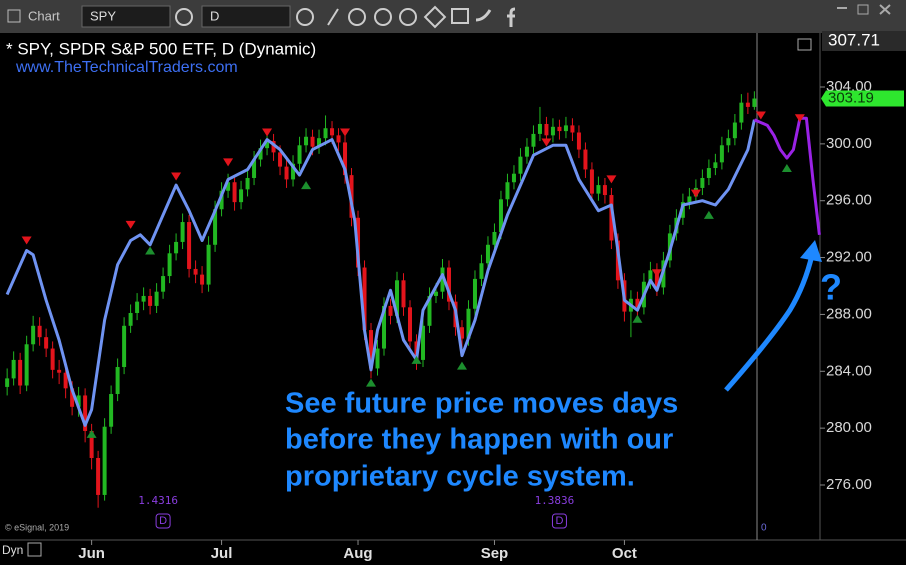 This screenshot has width=906, height=565. I want to click on alert-icon, so click(408, 17).